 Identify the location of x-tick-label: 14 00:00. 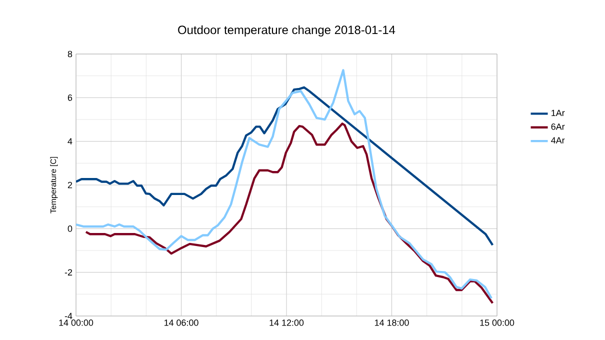
(76, 323).